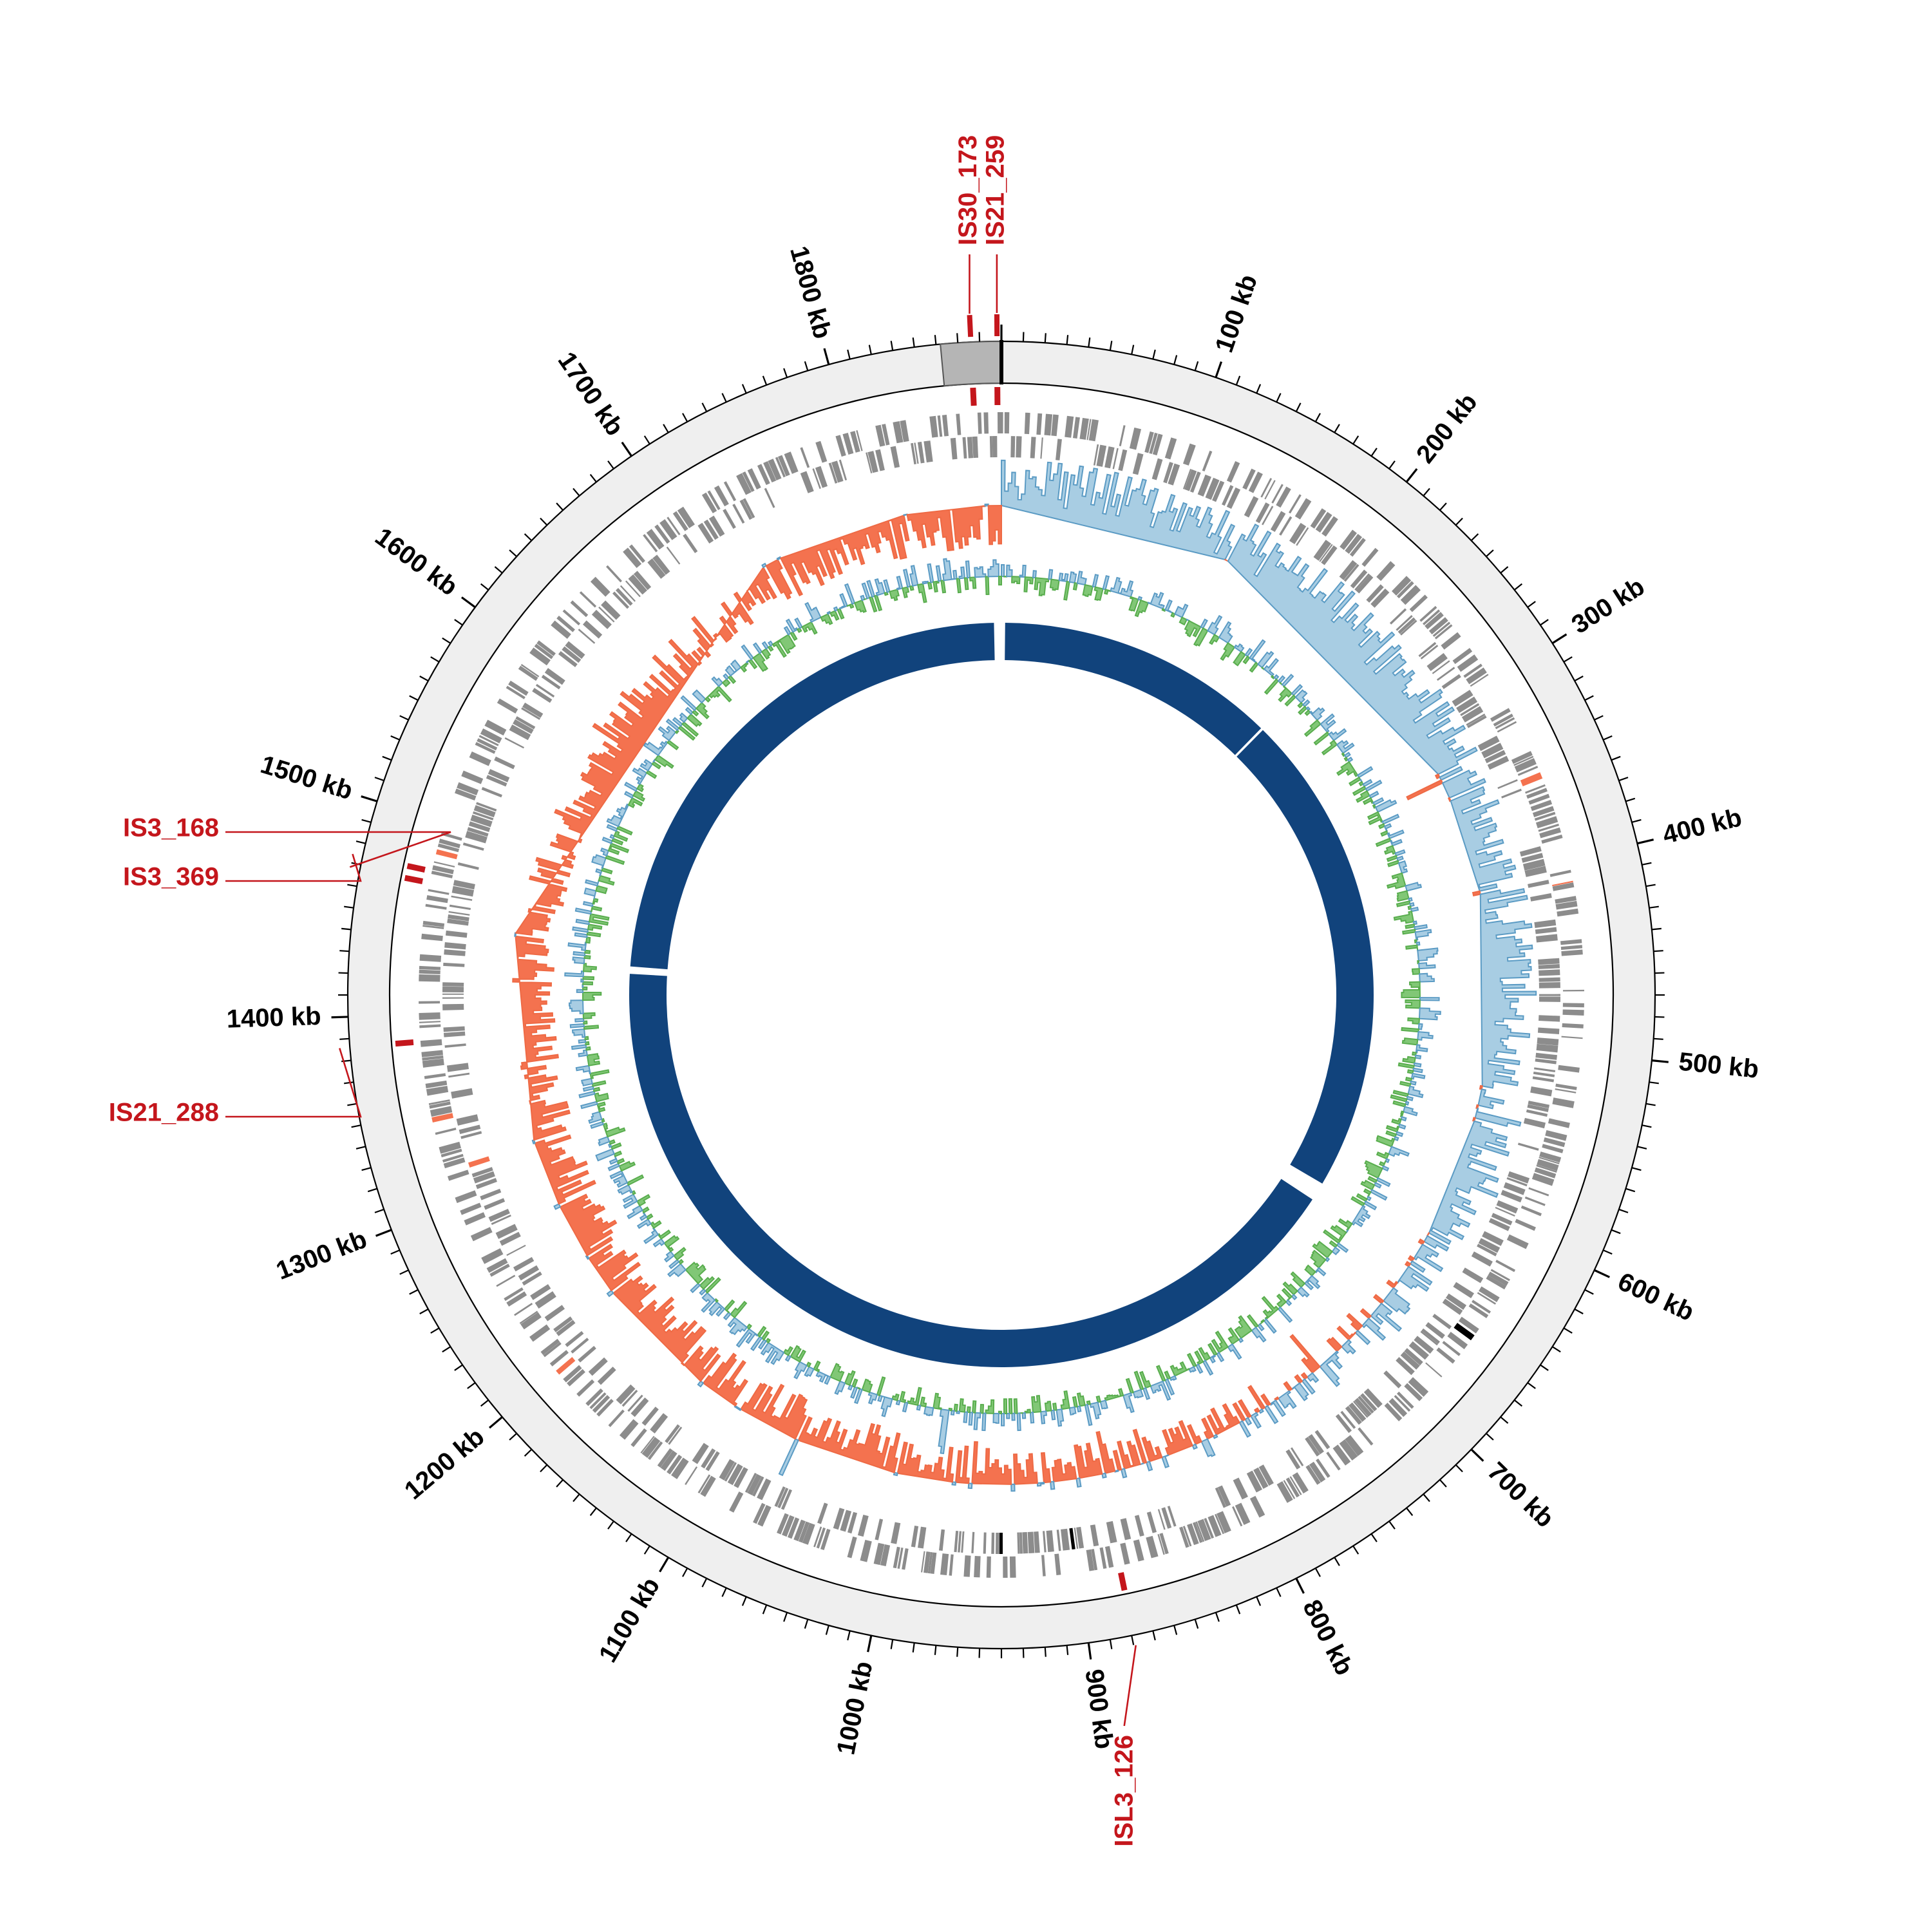 The width and height of the screenshot is (1932, 1932). What do you see at coordinates (171, 877) in the screenshot?
I see `is-annotation-label: IS3_369` at bounding box center [171, 877].